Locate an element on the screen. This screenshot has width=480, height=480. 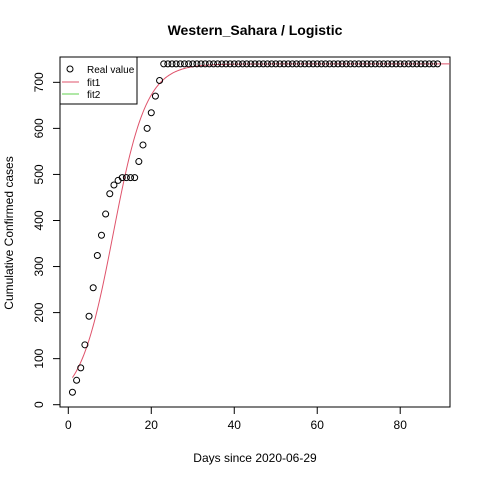
y-tick-label: 600 is located at coordinates (39, 128).